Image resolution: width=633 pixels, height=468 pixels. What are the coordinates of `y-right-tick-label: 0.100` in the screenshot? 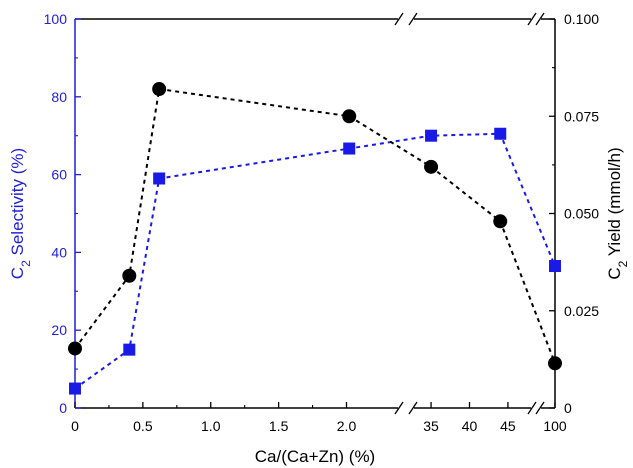 It's located at (581, 19).